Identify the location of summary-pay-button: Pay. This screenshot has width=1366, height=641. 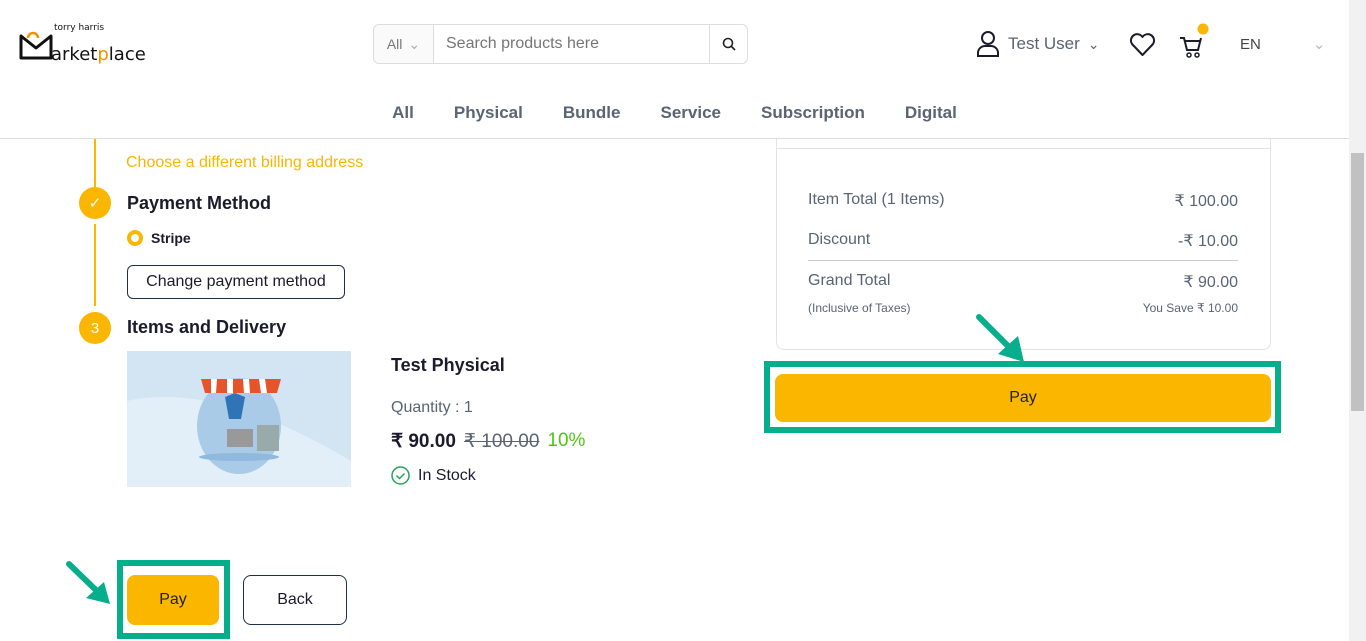
(1023, 398).